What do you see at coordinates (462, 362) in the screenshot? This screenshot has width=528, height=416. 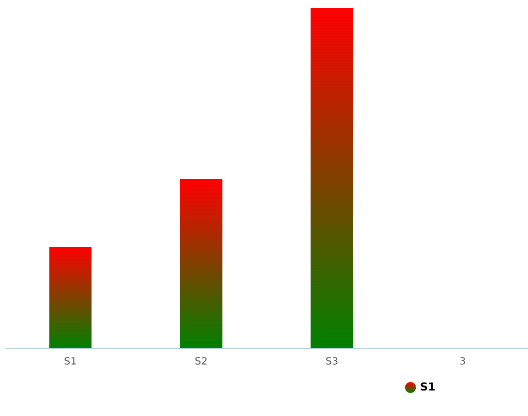 I see `x-tick-label: 3` at bounding box center [462, 362].